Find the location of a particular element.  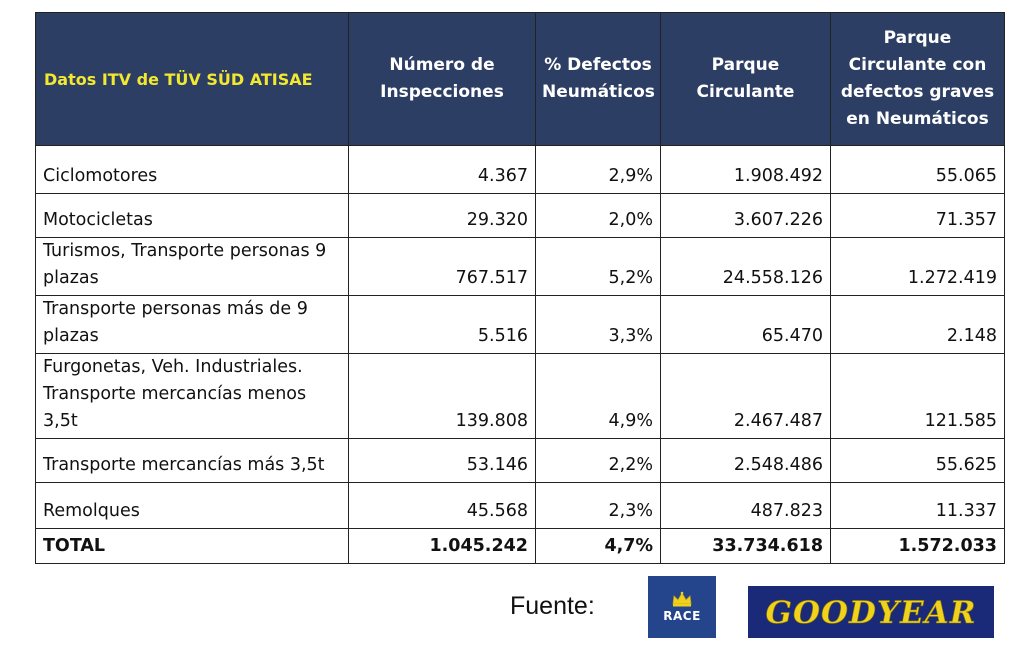

row-label: Remolques is located at coordinates (192, 505).